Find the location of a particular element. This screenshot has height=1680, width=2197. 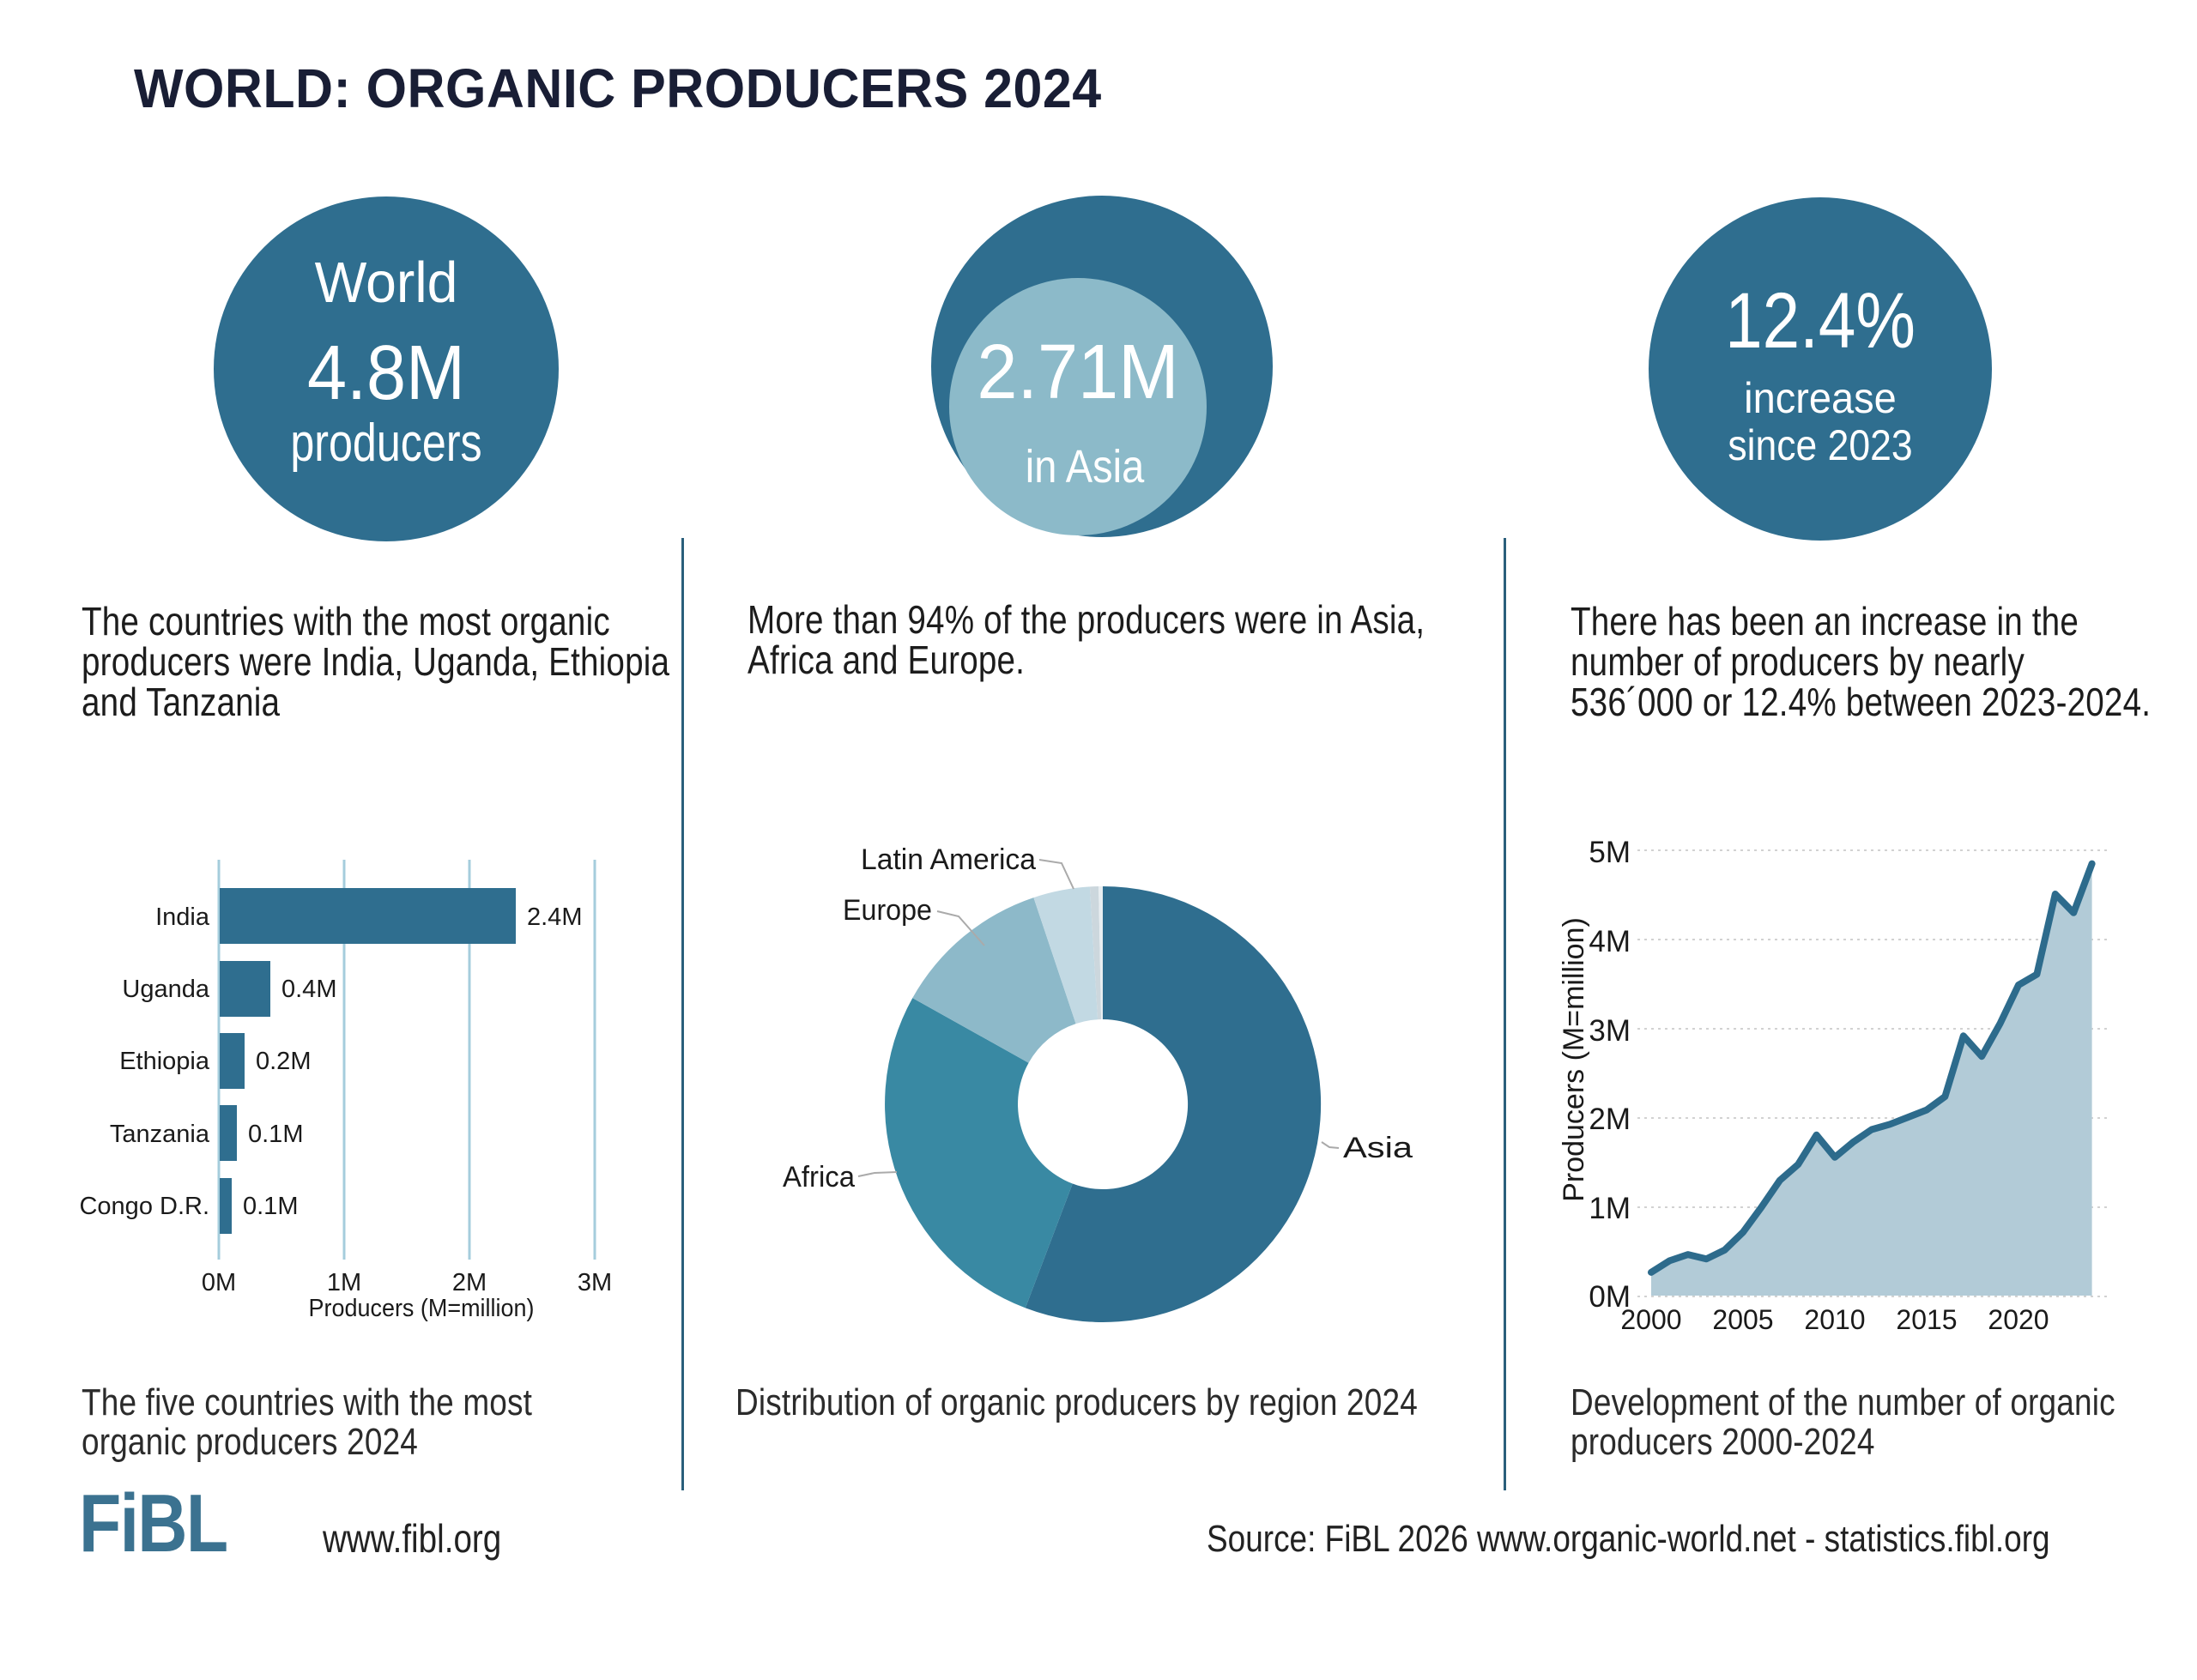

svg-text: 5M is located at coordinates (1610, 852).